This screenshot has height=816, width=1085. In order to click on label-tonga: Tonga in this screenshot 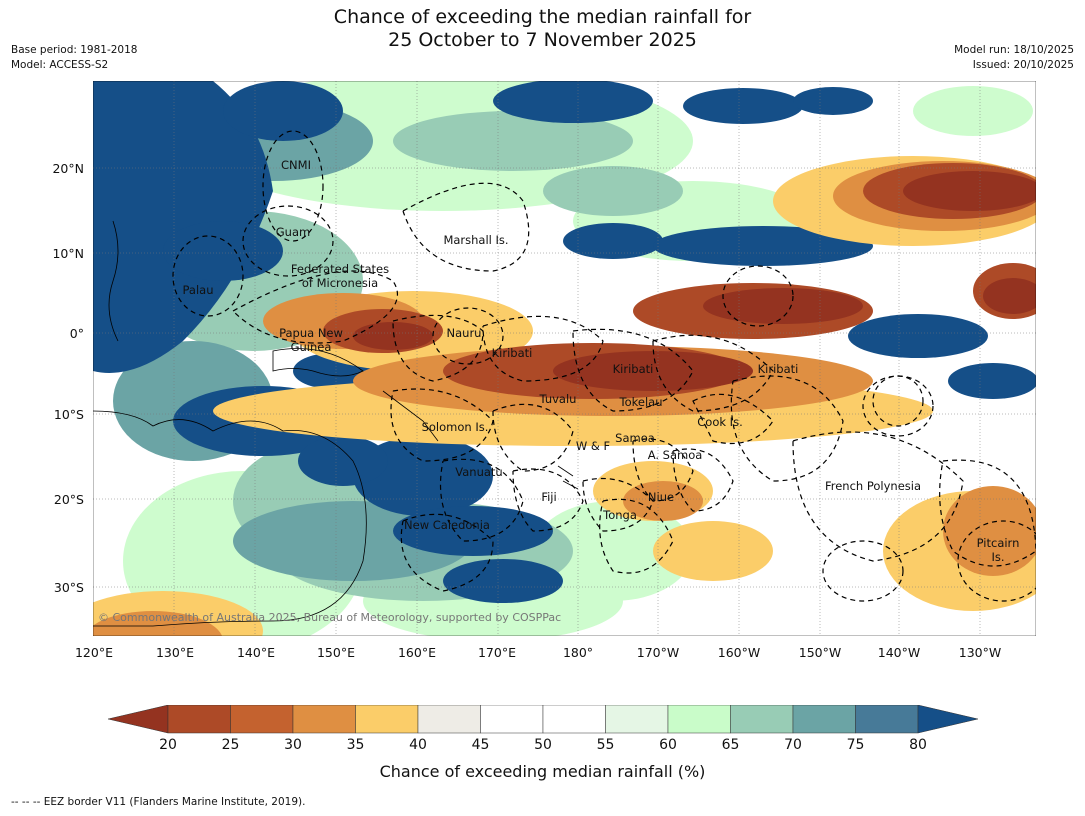, I will do `click(619, 515)`.